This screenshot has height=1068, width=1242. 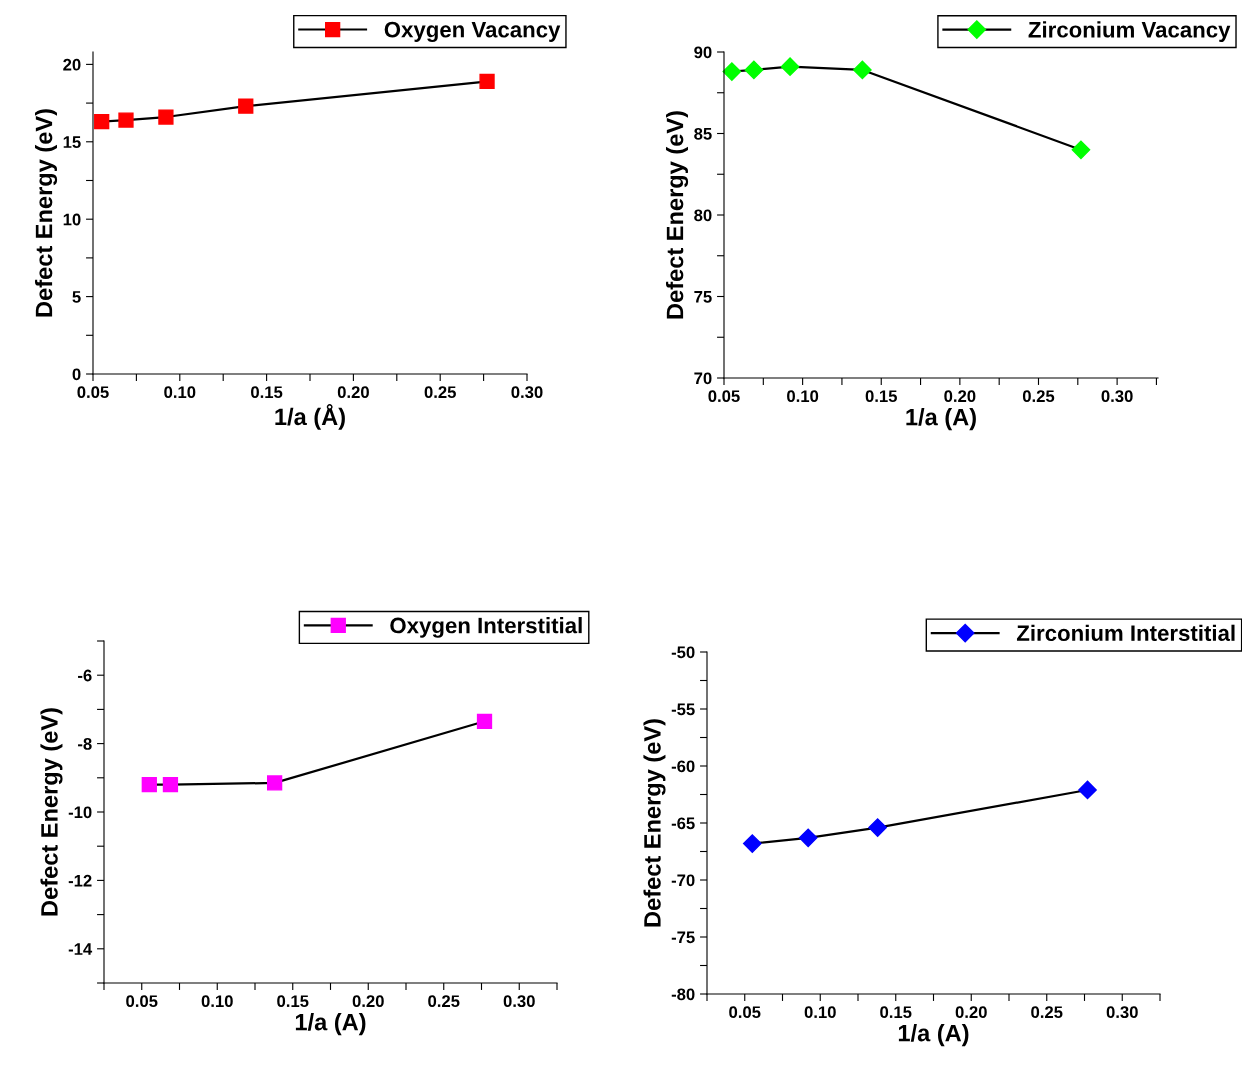 I want to click on y-tick-label: -50, so click(x=683, y=652).